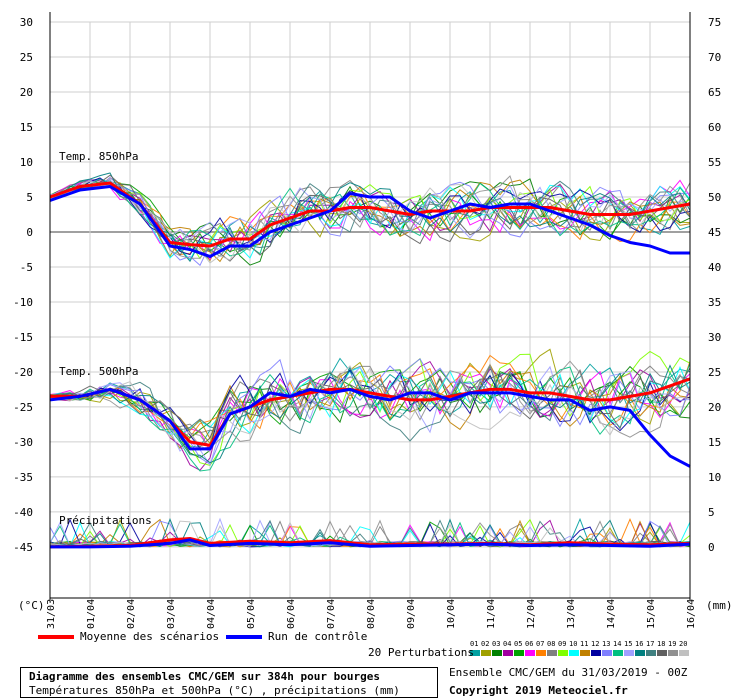 Image resolution: width=740 pixels, height=700 pixels. What do you see at coordinates (23, 372) in the screenshot?
I see `left-tick-label: -20` at bounding box center [23, 372].